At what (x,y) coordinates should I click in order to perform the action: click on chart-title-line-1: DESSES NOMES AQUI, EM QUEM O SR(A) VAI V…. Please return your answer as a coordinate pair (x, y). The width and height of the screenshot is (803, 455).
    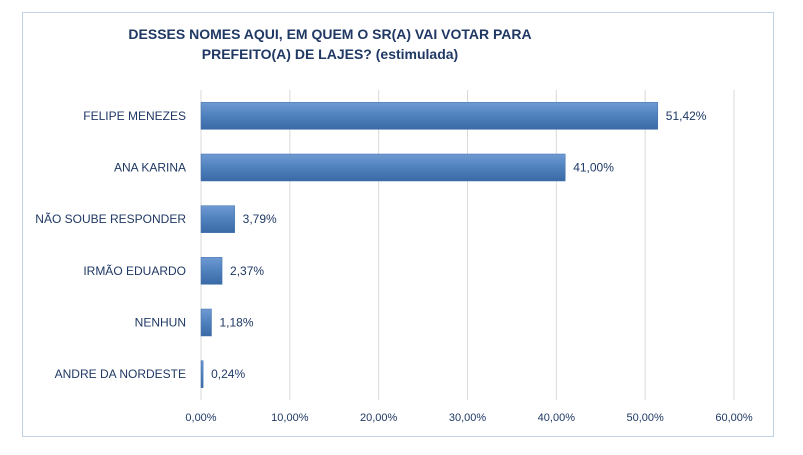
    Looking at the image, I should click on (330, 34).